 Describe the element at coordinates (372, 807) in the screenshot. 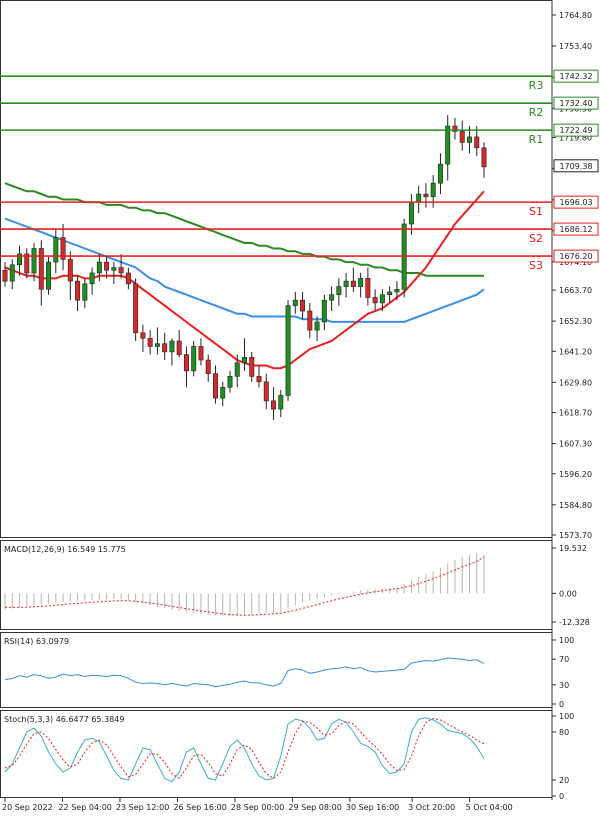

I see `x-tick-label: 30 Sep 16:00` at that location.